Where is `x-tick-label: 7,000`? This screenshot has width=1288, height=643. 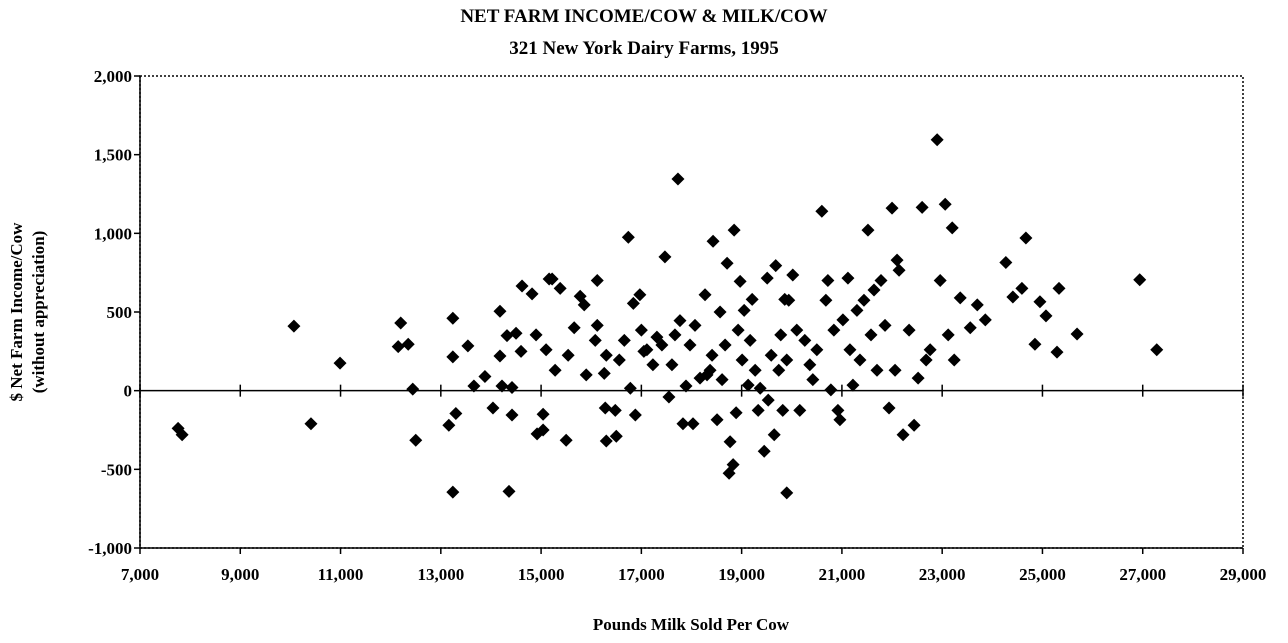 x-tick-label: 7,000 is located at coordinates (140, 574).